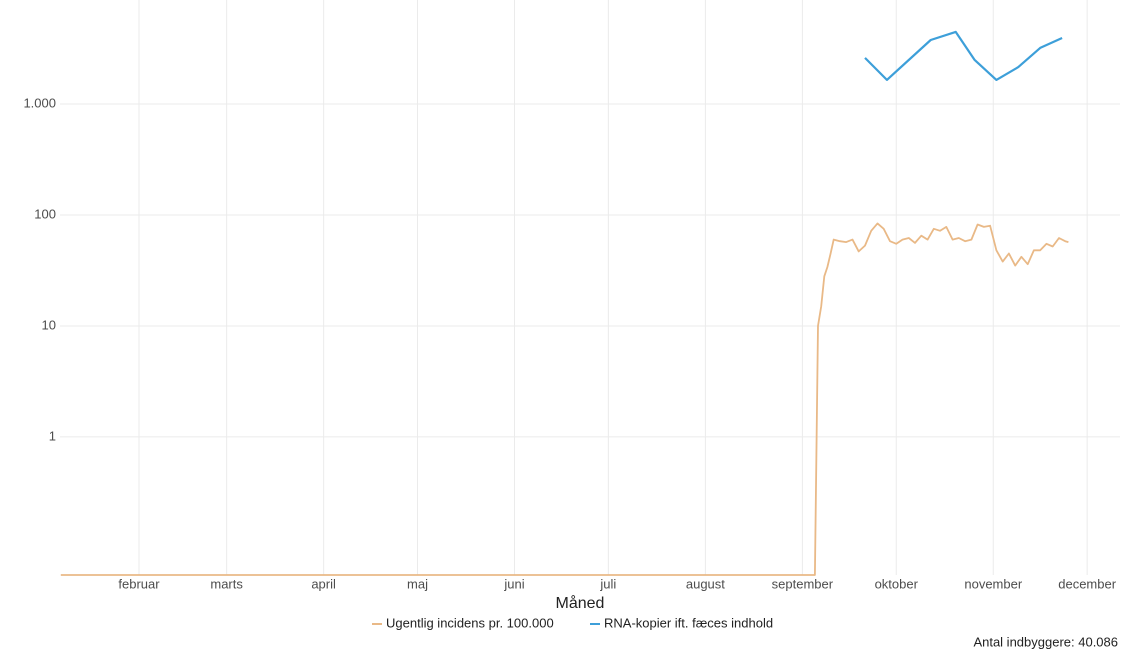 Image resolution: width=1122 pixels, height=653 pixels. Describe the element at coordinates (226, 583) in the screenshot. I see `x-tick-label: marts` at that location.